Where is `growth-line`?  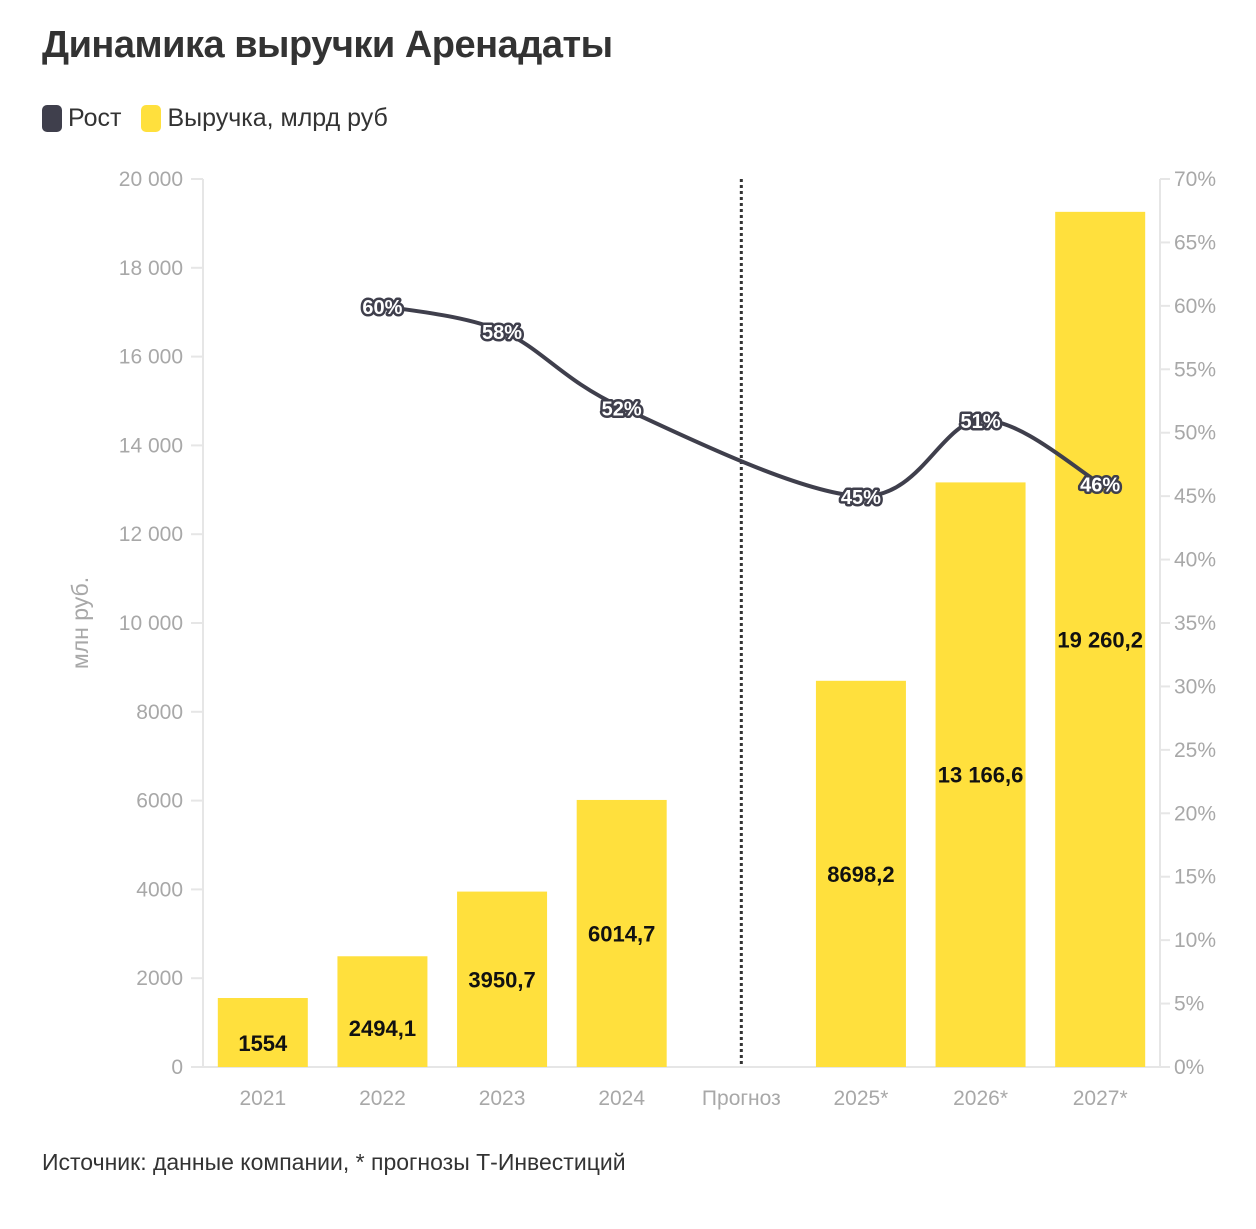 growth-line is located at coordinates (742, 401).